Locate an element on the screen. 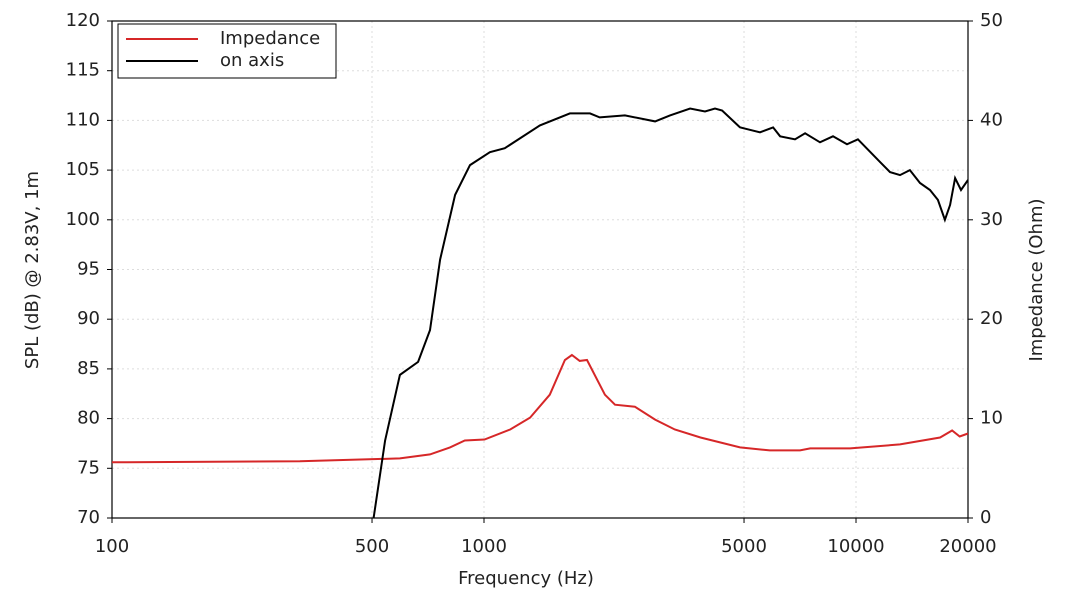 The height and width of the screenshot is (605, 1070). x-tick-label: 500 is located at coordinates (372, 546).